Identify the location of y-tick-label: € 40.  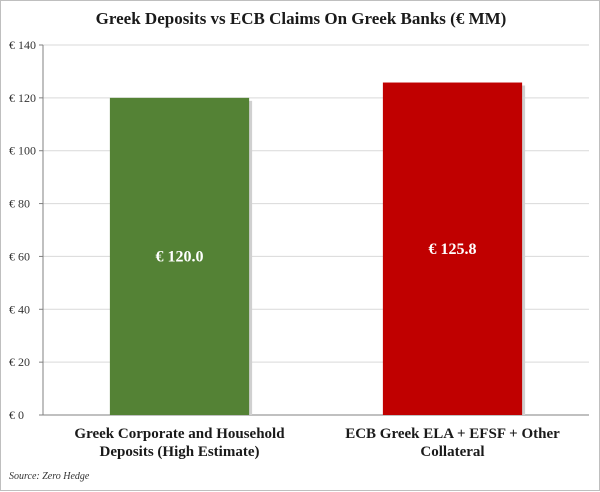
(19, 309).